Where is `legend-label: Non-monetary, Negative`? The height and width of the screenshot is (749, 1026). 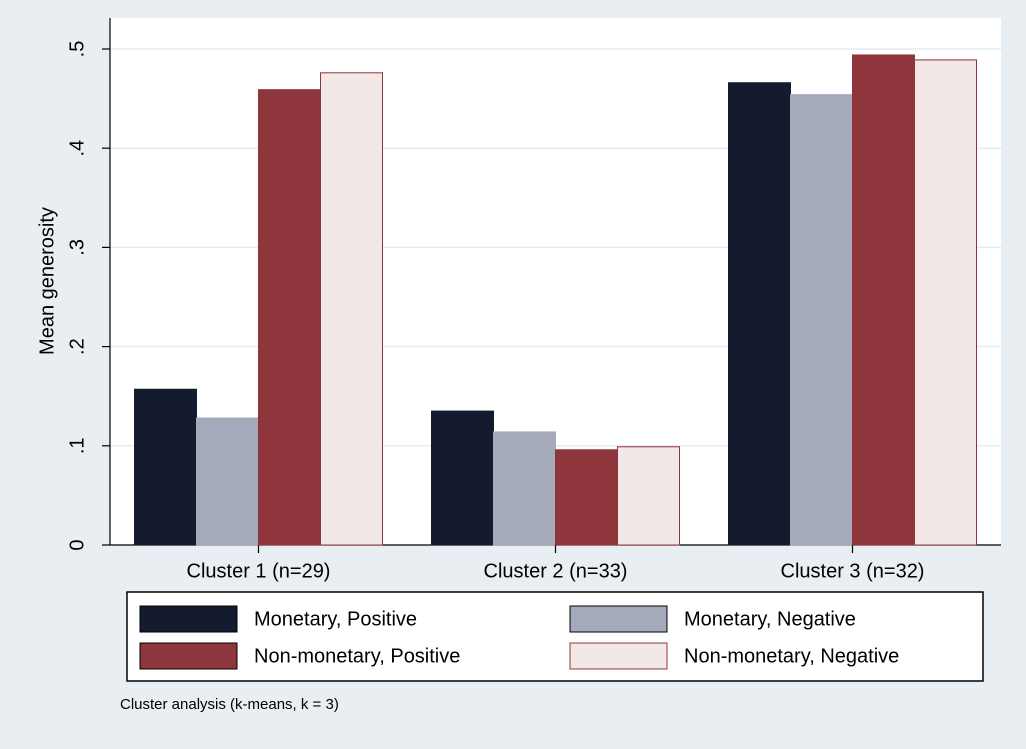
legend-label: Non-monetary, Negative is located at coordinates (791, 656).